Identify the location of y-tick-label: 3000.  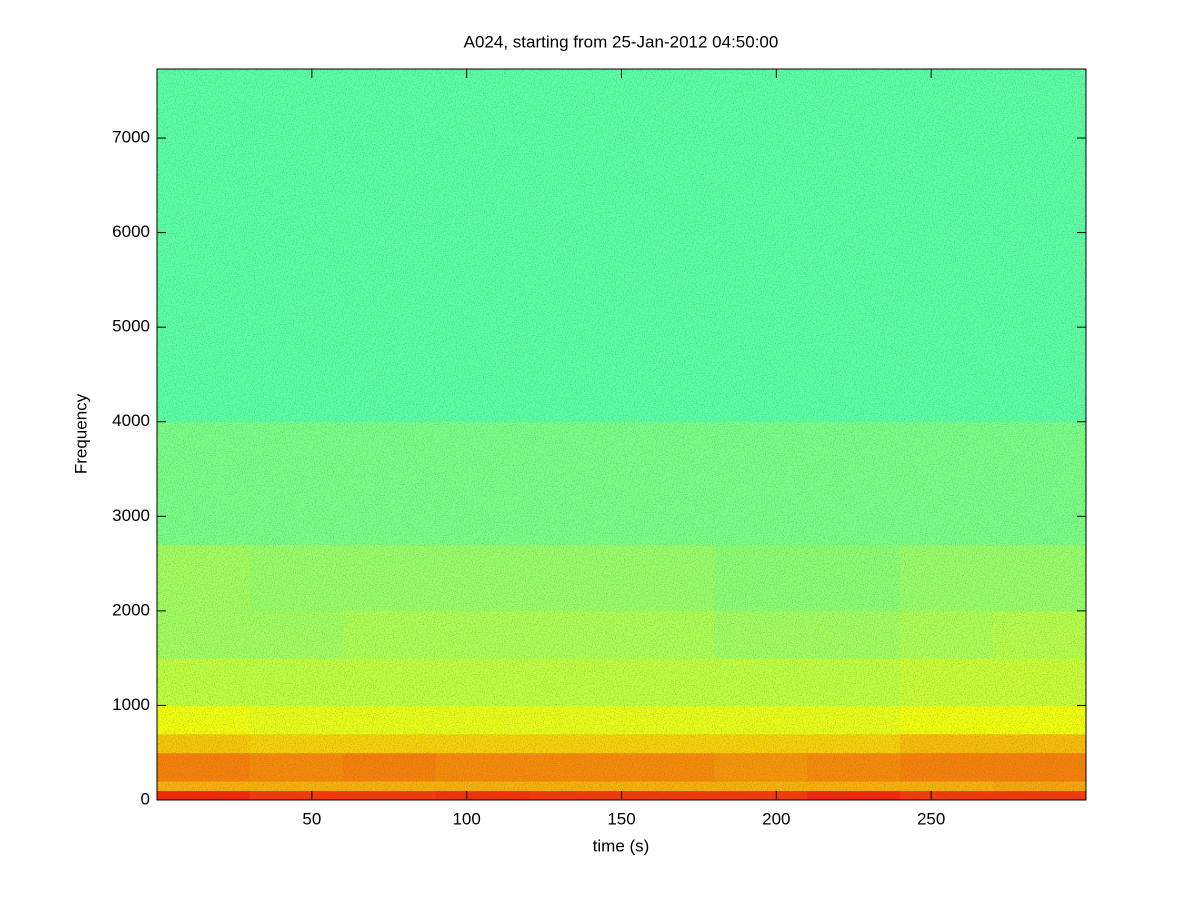
(131, 515).